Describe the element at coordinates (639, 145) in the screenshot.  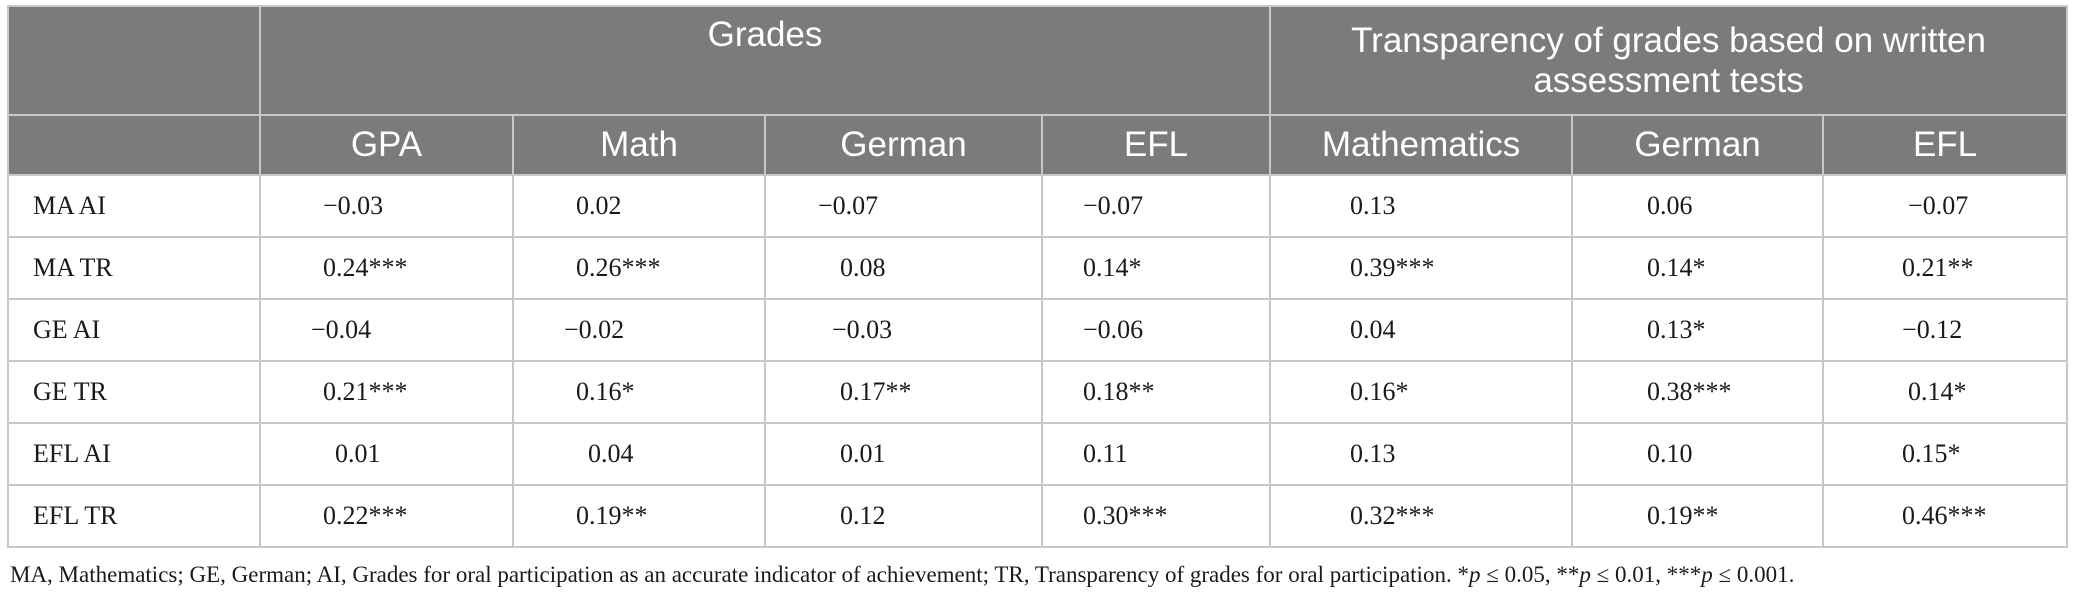
I see `column-header-math: Math` at that location.